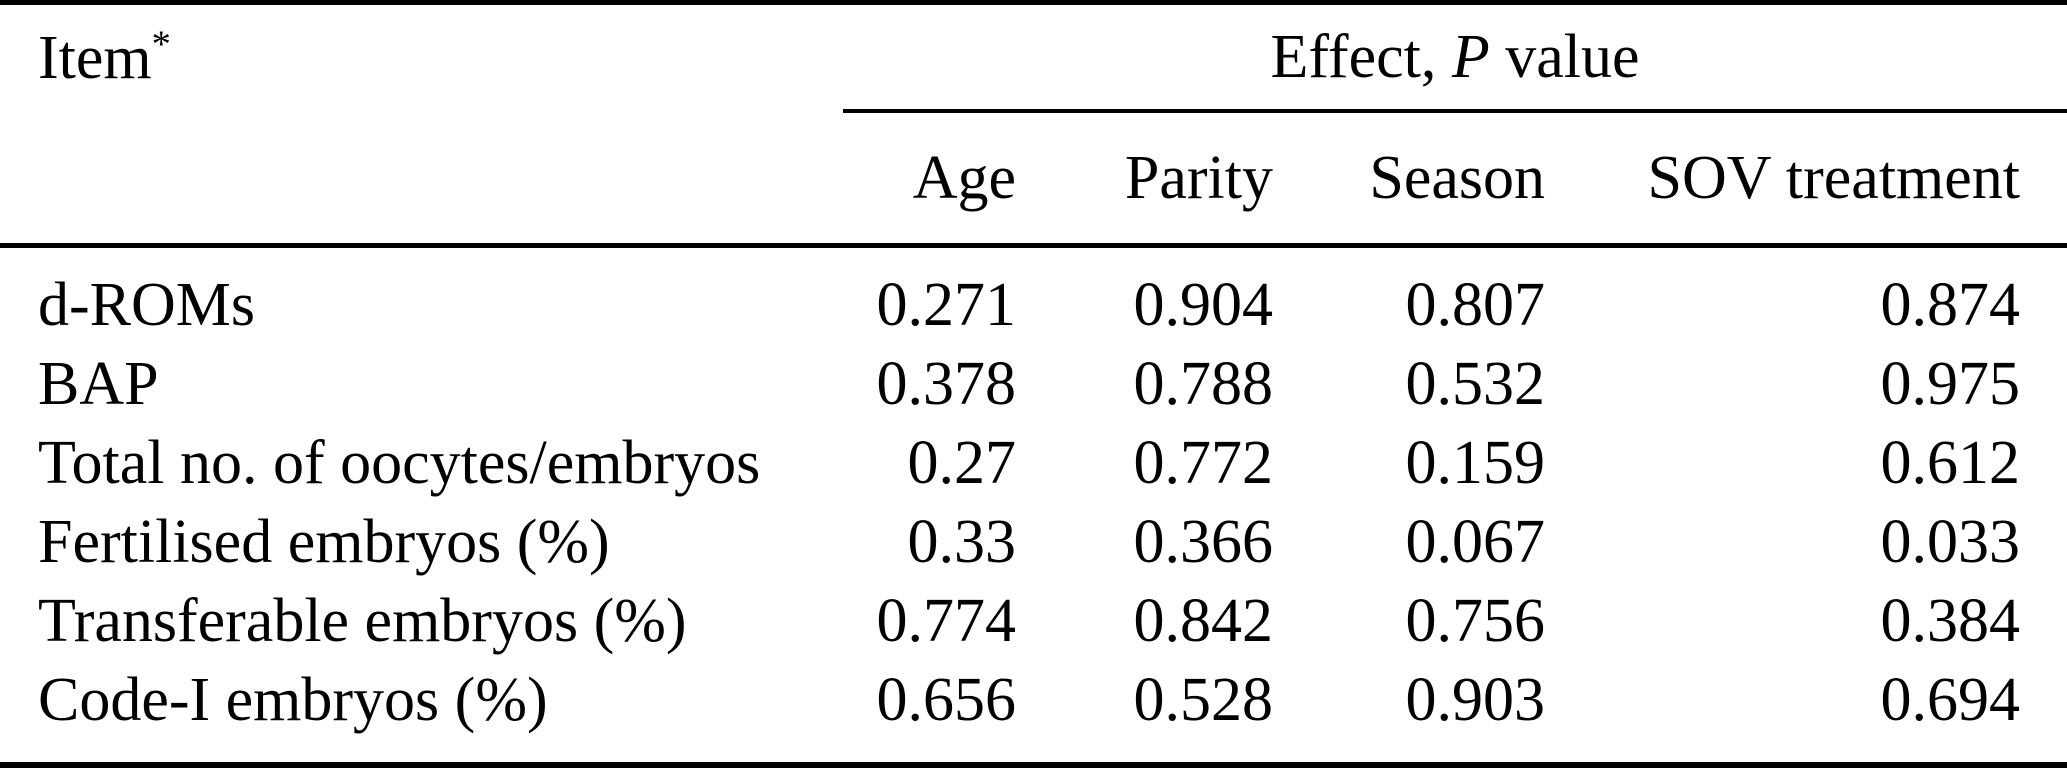 This screenshot has height=770, width=2067. Describe the element at coordinates (1203, 463) in the screenshot. I see `cell-parity: 0.772` at that location.